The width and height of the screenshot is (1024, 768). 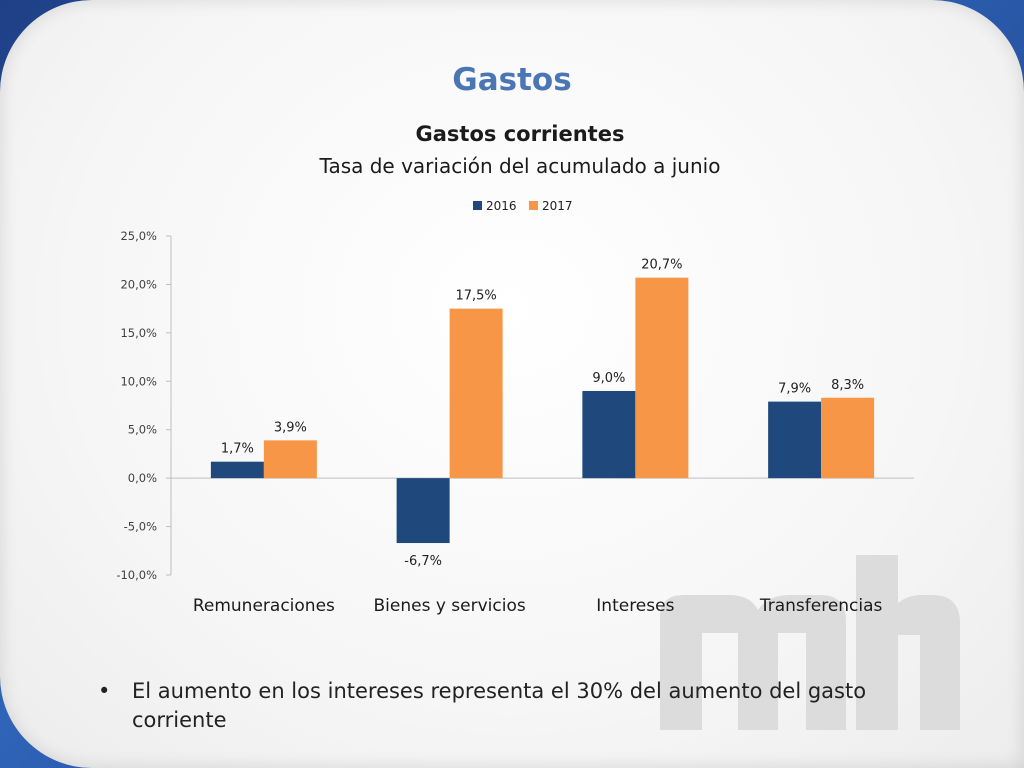 I want to click on data-label-2016: 7,9%, so click(x=794, y=389).